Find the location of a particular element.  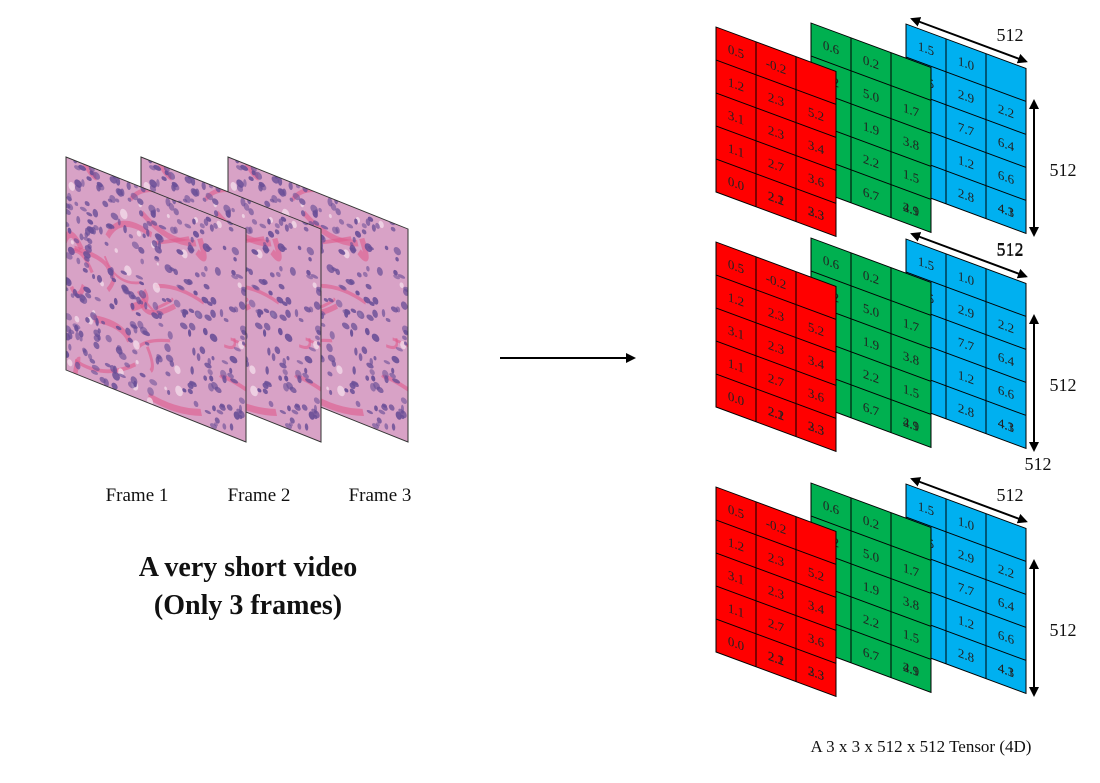

video-title-line-2: (Only 3 frames) is located at coordinates (248, 605).